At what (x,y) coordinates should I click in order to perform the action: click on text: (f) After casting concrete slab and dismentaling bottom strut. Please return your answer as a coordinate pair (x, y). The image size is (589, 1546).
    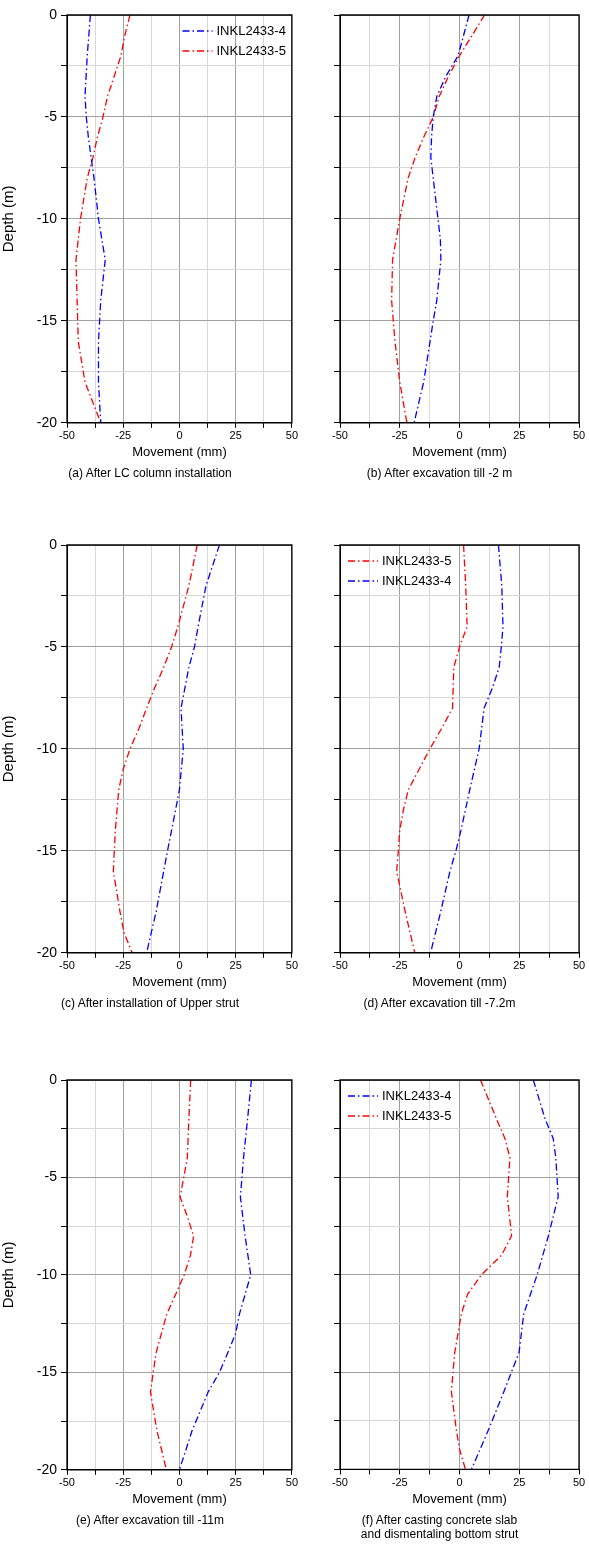
    Looking at the image, I should click on (439, 1527).